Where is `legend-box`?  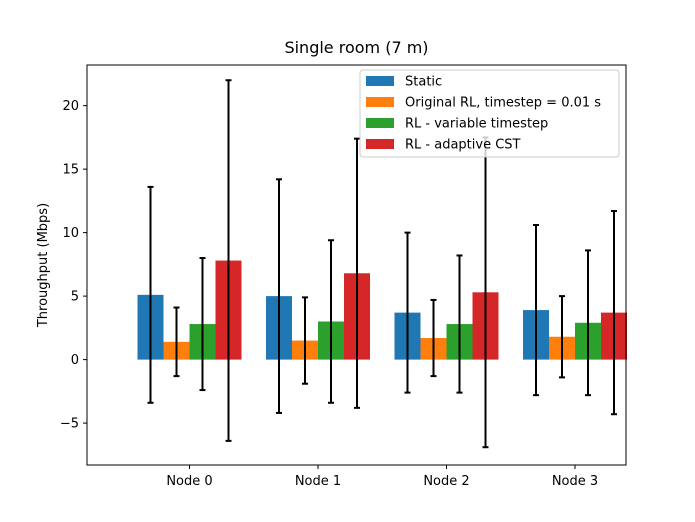
legend-box is located at coordinates (489, 113).